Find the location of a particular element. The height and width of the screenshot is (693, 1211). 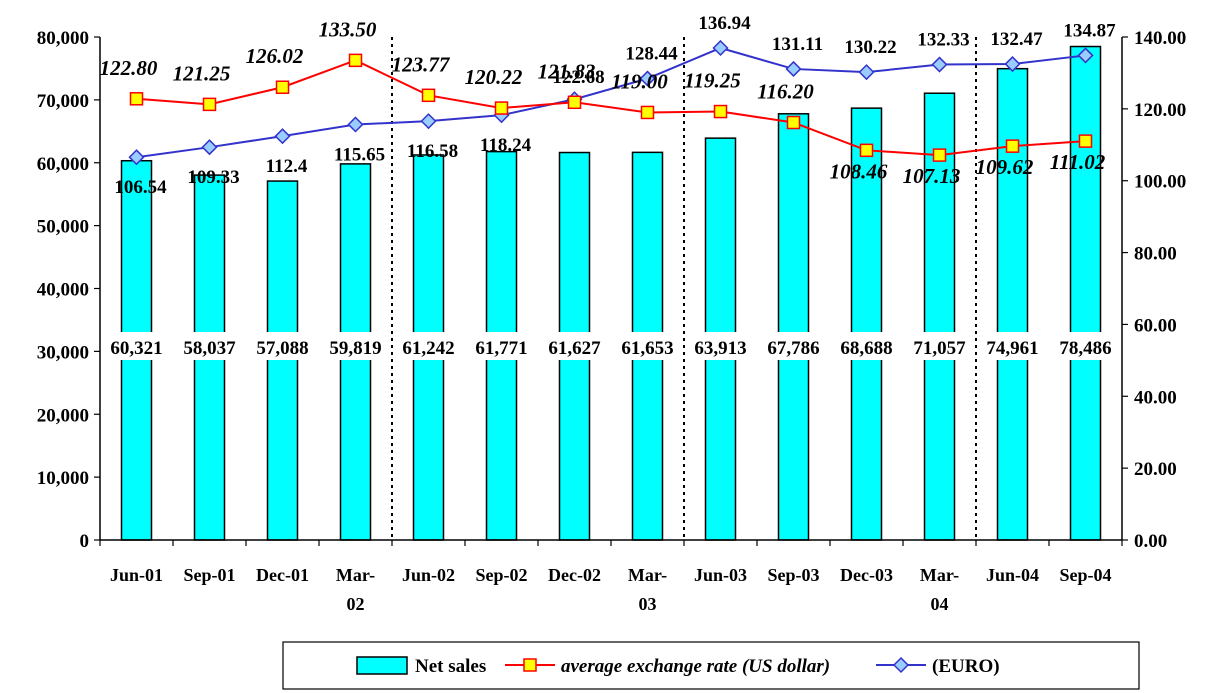

euro-value-label: 106.54 is located at coordinates (140, 187).